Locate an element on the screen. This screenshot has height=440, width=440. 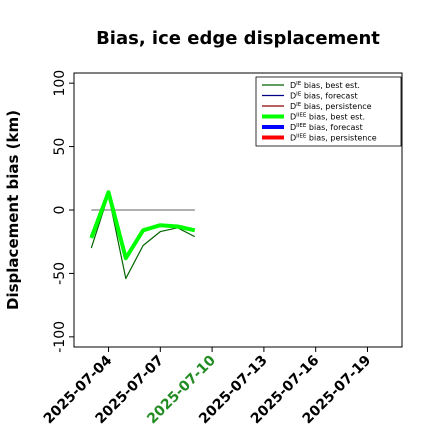
y-tick-label: -100 is located at coordinates (60, 337).